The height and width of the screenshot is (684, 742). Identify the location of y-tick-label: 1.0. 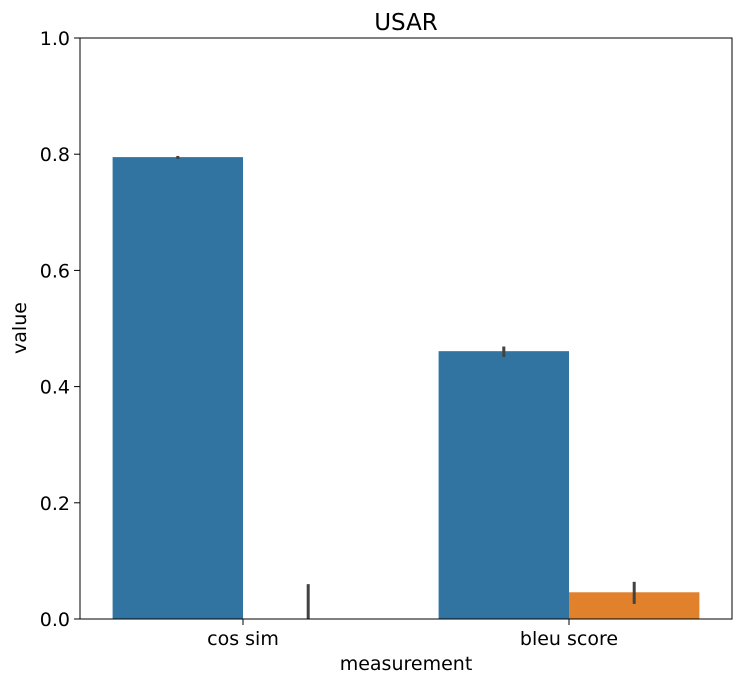
(55, 39).